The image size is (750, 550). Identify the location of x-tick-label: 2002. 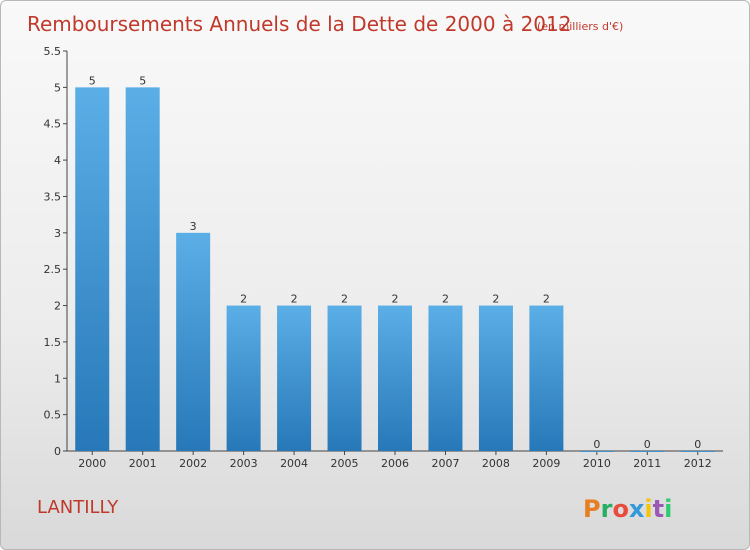
(193, 463).